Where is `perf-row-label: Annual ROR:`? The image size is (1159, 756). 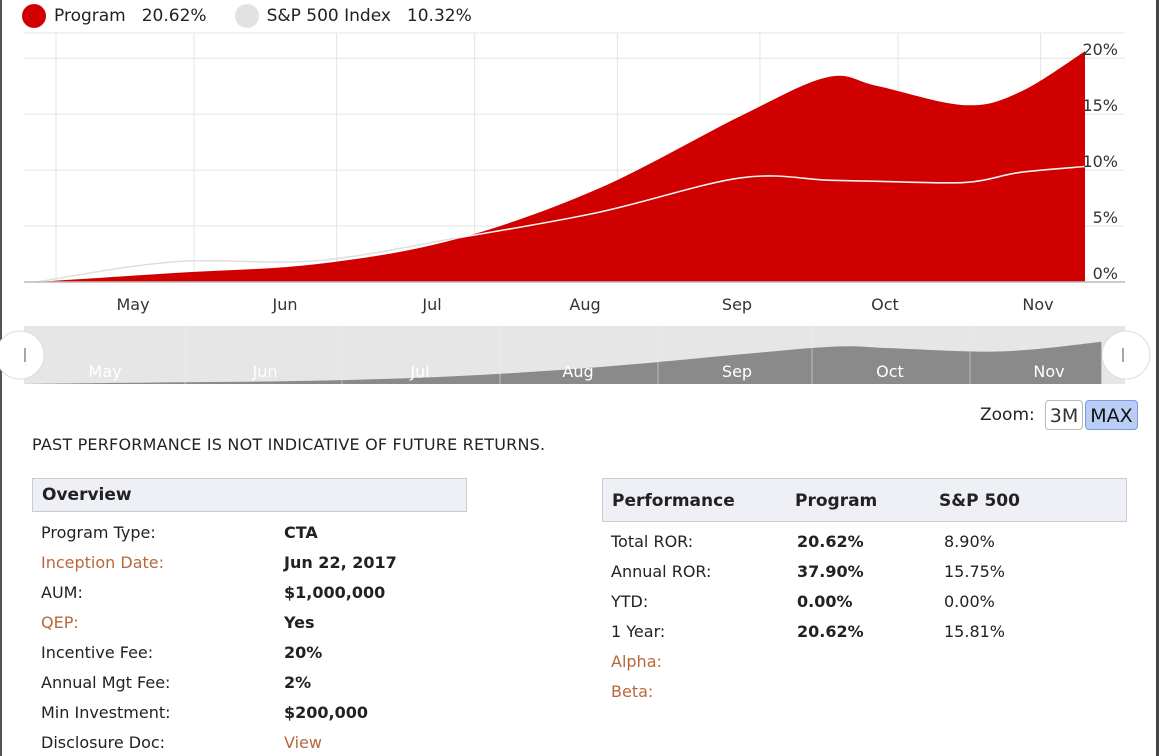
perf-row-label: Annual ROR: is located at coordinates (661, 571).